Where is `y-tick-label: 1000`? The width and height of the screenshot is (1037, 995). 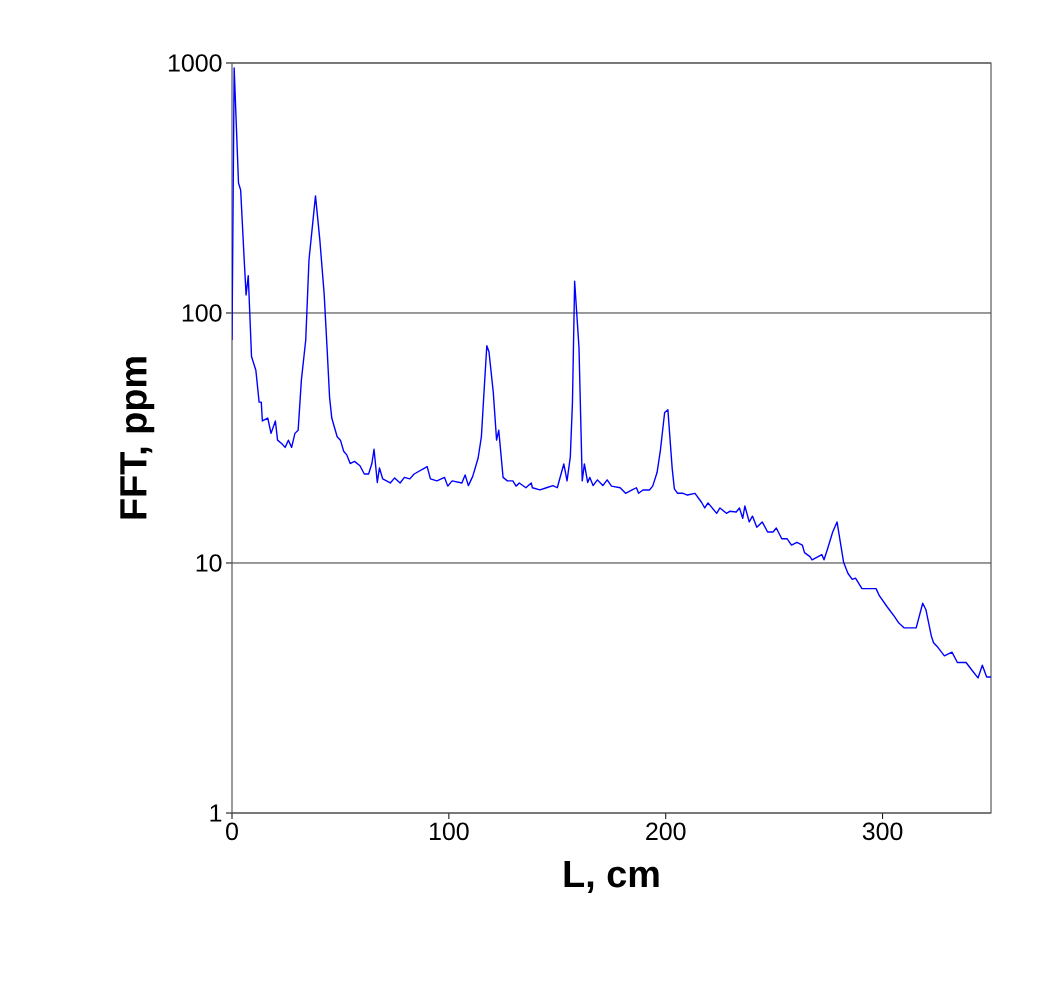 y-tick-label: 1000 is located at coordinates (195, 63).